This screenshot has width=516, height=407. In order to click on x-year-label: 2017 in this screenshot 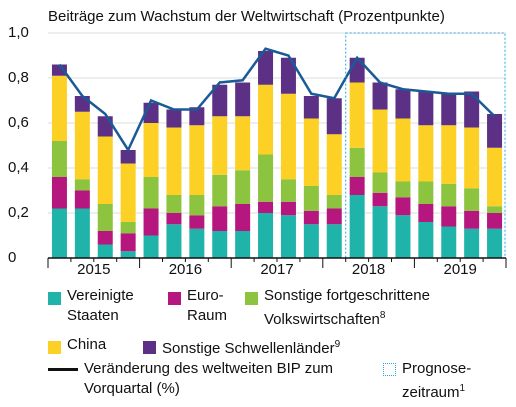, I will do `click(276, 269)`.